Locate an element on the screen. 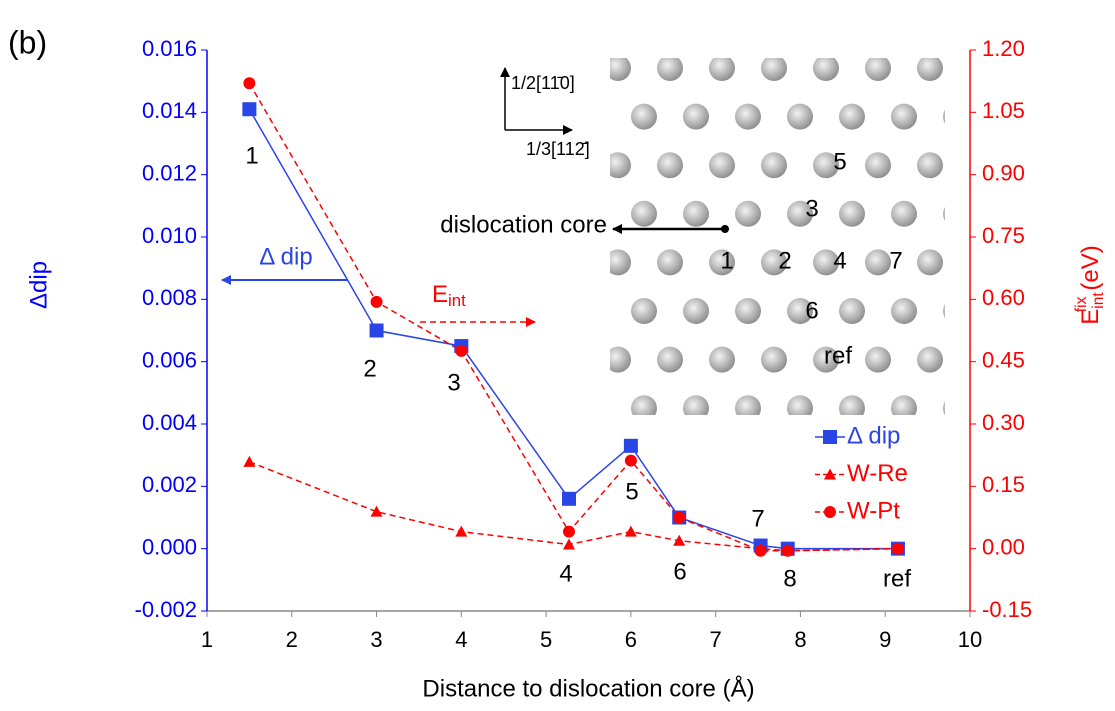 The image size is (1115, 711). x-tick-label: 5 is located at coordinates (546, 639).